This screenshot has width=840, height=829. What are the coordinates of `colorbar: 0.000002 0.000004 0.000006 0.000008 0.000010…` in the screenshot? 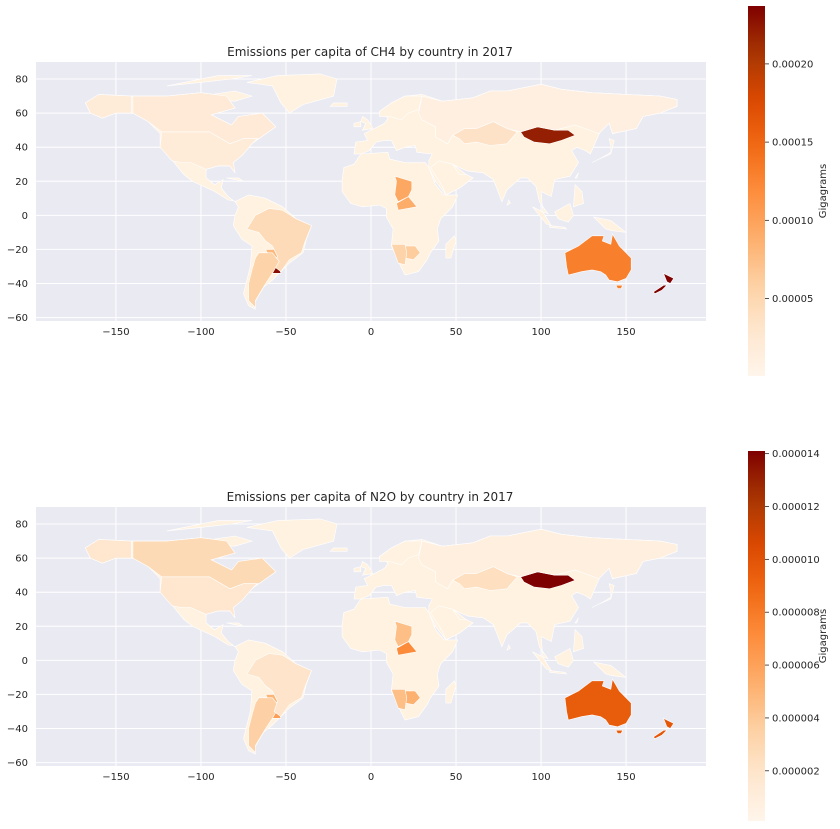 It's located at (788, 635).